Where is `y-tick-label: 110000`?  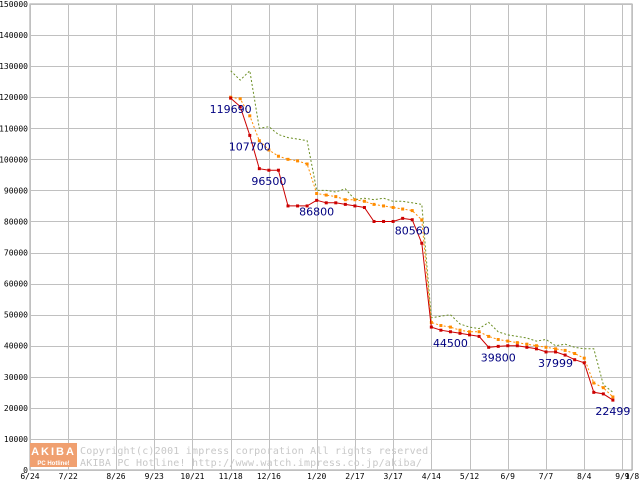
y-tick-label: 110000 is located at coordinates (14, 128).